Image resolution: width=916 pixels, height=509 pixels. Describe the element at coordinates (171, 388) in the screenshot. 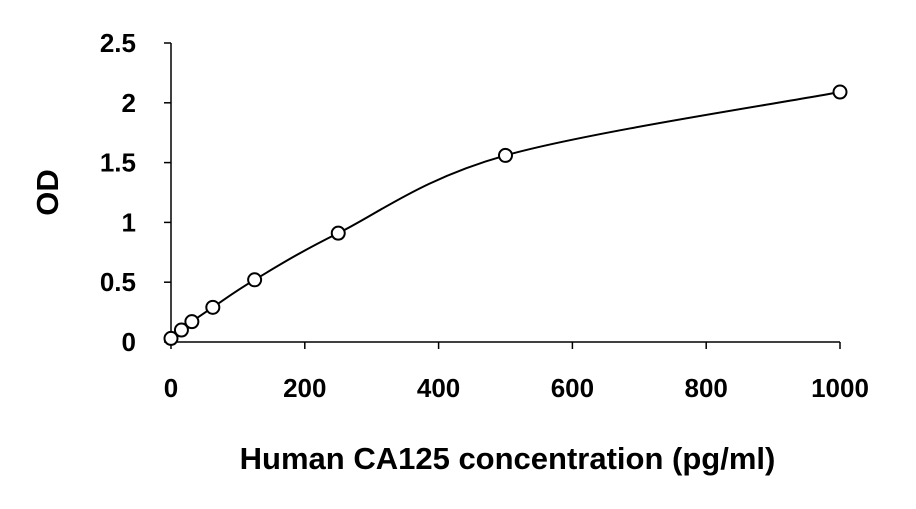

I see `x-tick-label: 0` at that location.